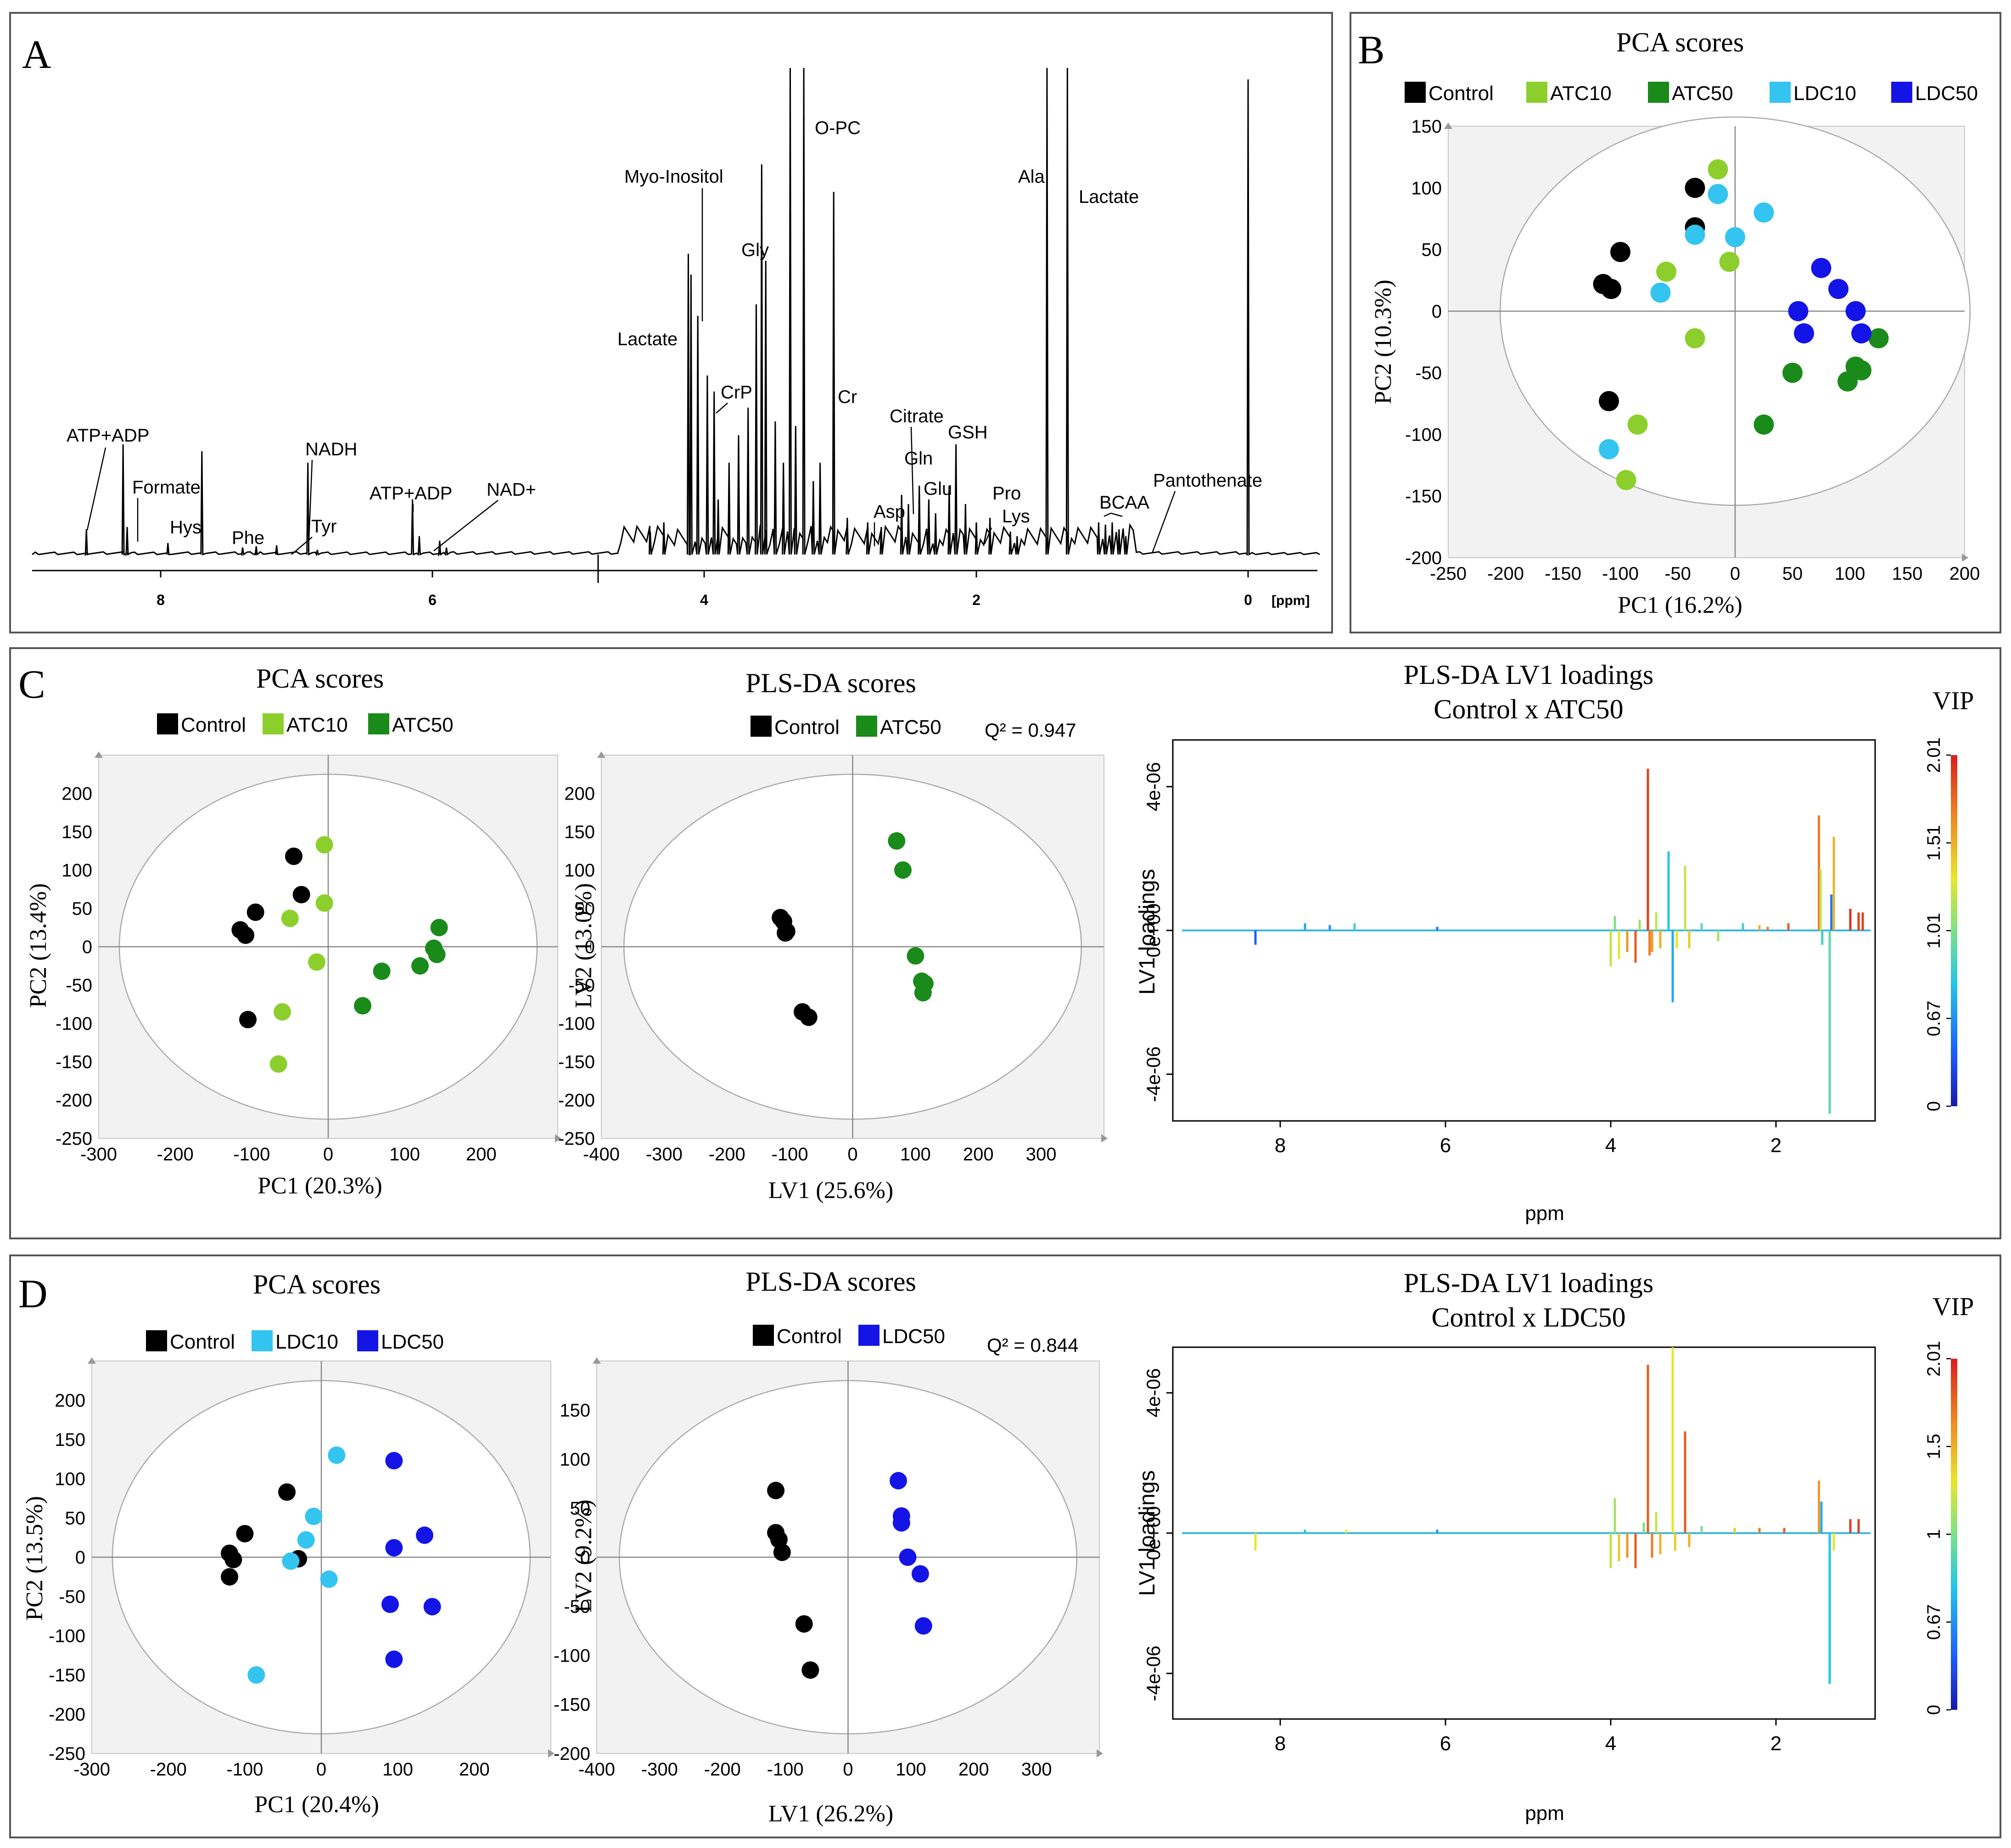 The height and width of the screenshot is (1848, 2011). Describe the element at coordinates (31, 684) in the screenshot. I see `panel-label-c: C` at that location.